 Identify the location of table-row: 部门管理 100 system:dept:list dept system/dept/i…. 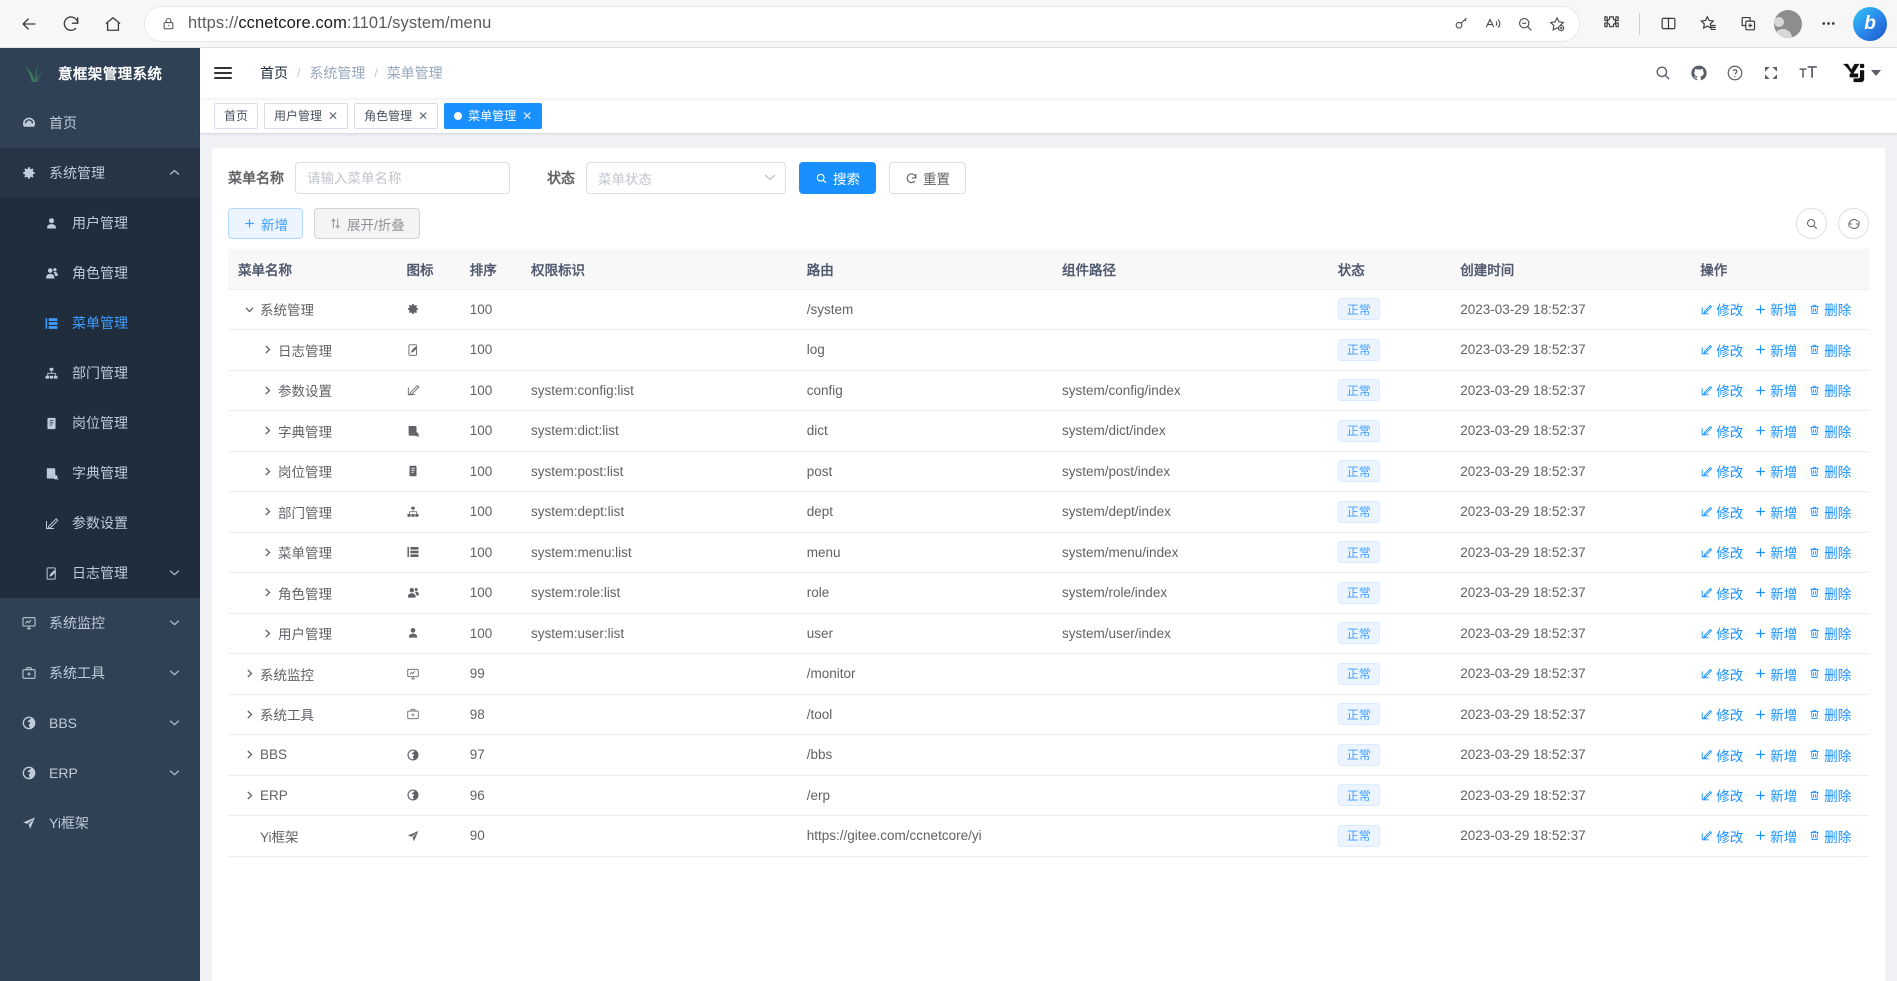
(1048, 512).